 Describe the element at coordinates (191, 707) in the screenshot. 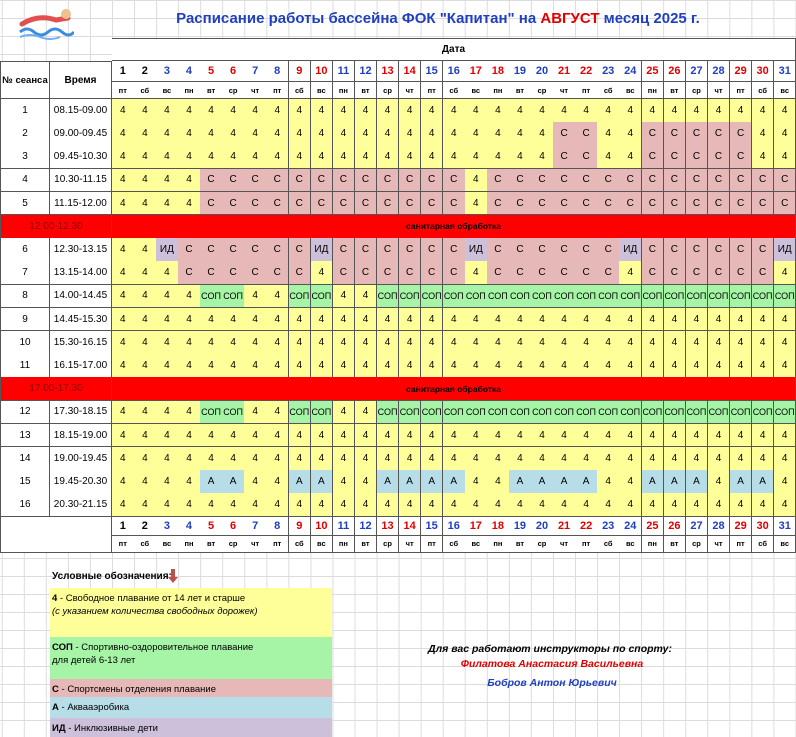

I see `legend-item: А - Аквааэробика` at that location.